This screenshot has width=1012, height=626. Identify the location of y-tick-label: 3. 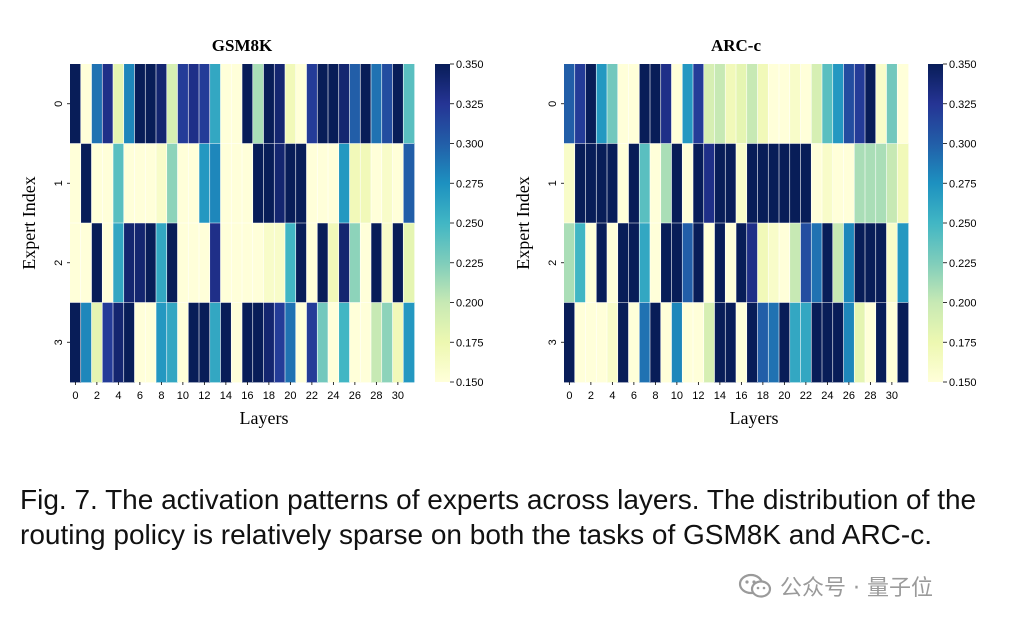
(59, 342).